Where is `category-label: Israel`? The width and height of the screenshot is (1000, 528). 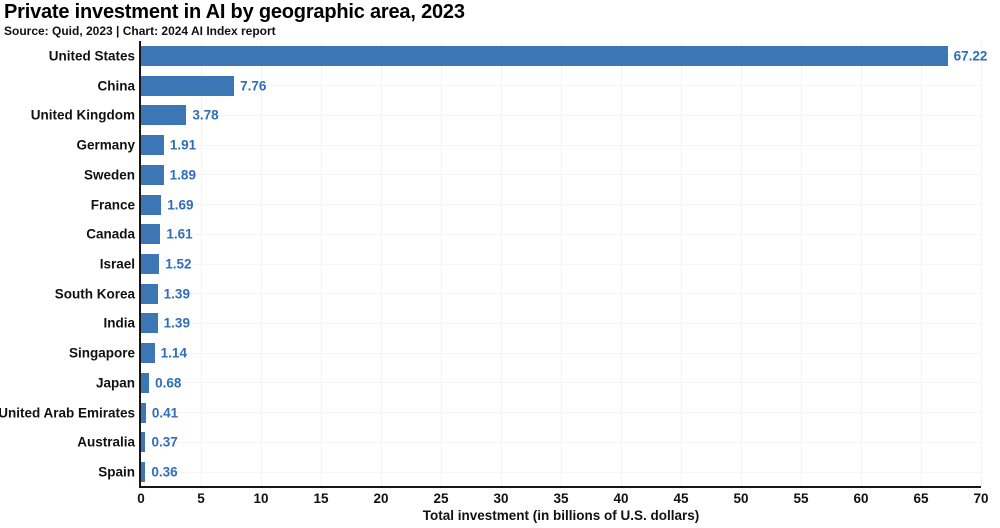 category-label: Israel is located at coordinates (117, 264).